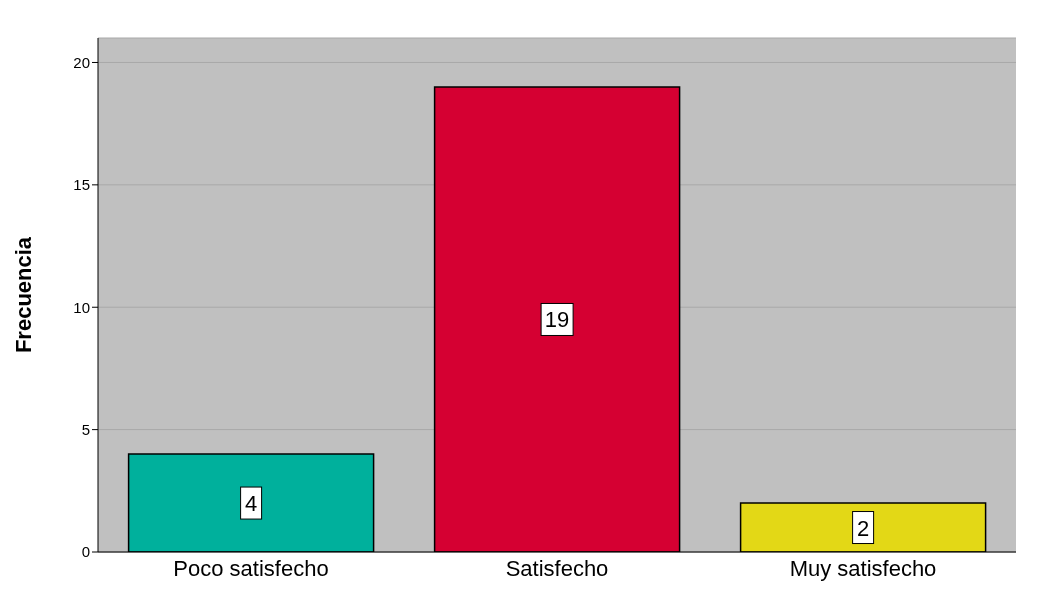 This screenshot has height=610, width=1064. Describe the element at coordinates (81, 185) in the screenshot. I see `y-tick-label: 15` at that location.